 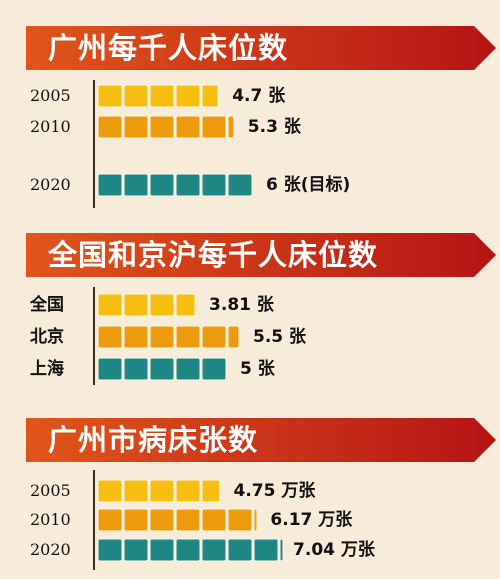 I want to click on chart-title-banner-3: 广州市病床张数, so click(x=261, y=440).